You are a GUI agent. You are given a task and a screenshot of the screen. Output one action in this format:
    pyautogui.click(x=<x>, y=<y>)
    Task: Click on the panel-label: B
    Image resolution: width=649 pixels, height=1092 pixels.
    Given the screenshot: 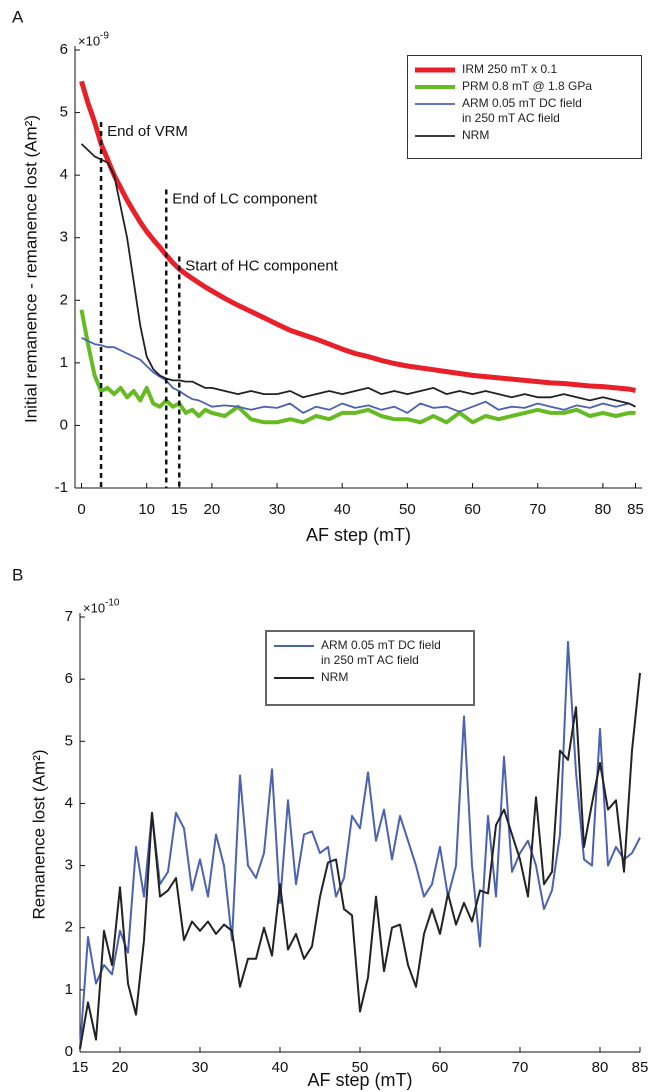 What is the action you would take?
    pyautogui.click(x=17, y=574)
    